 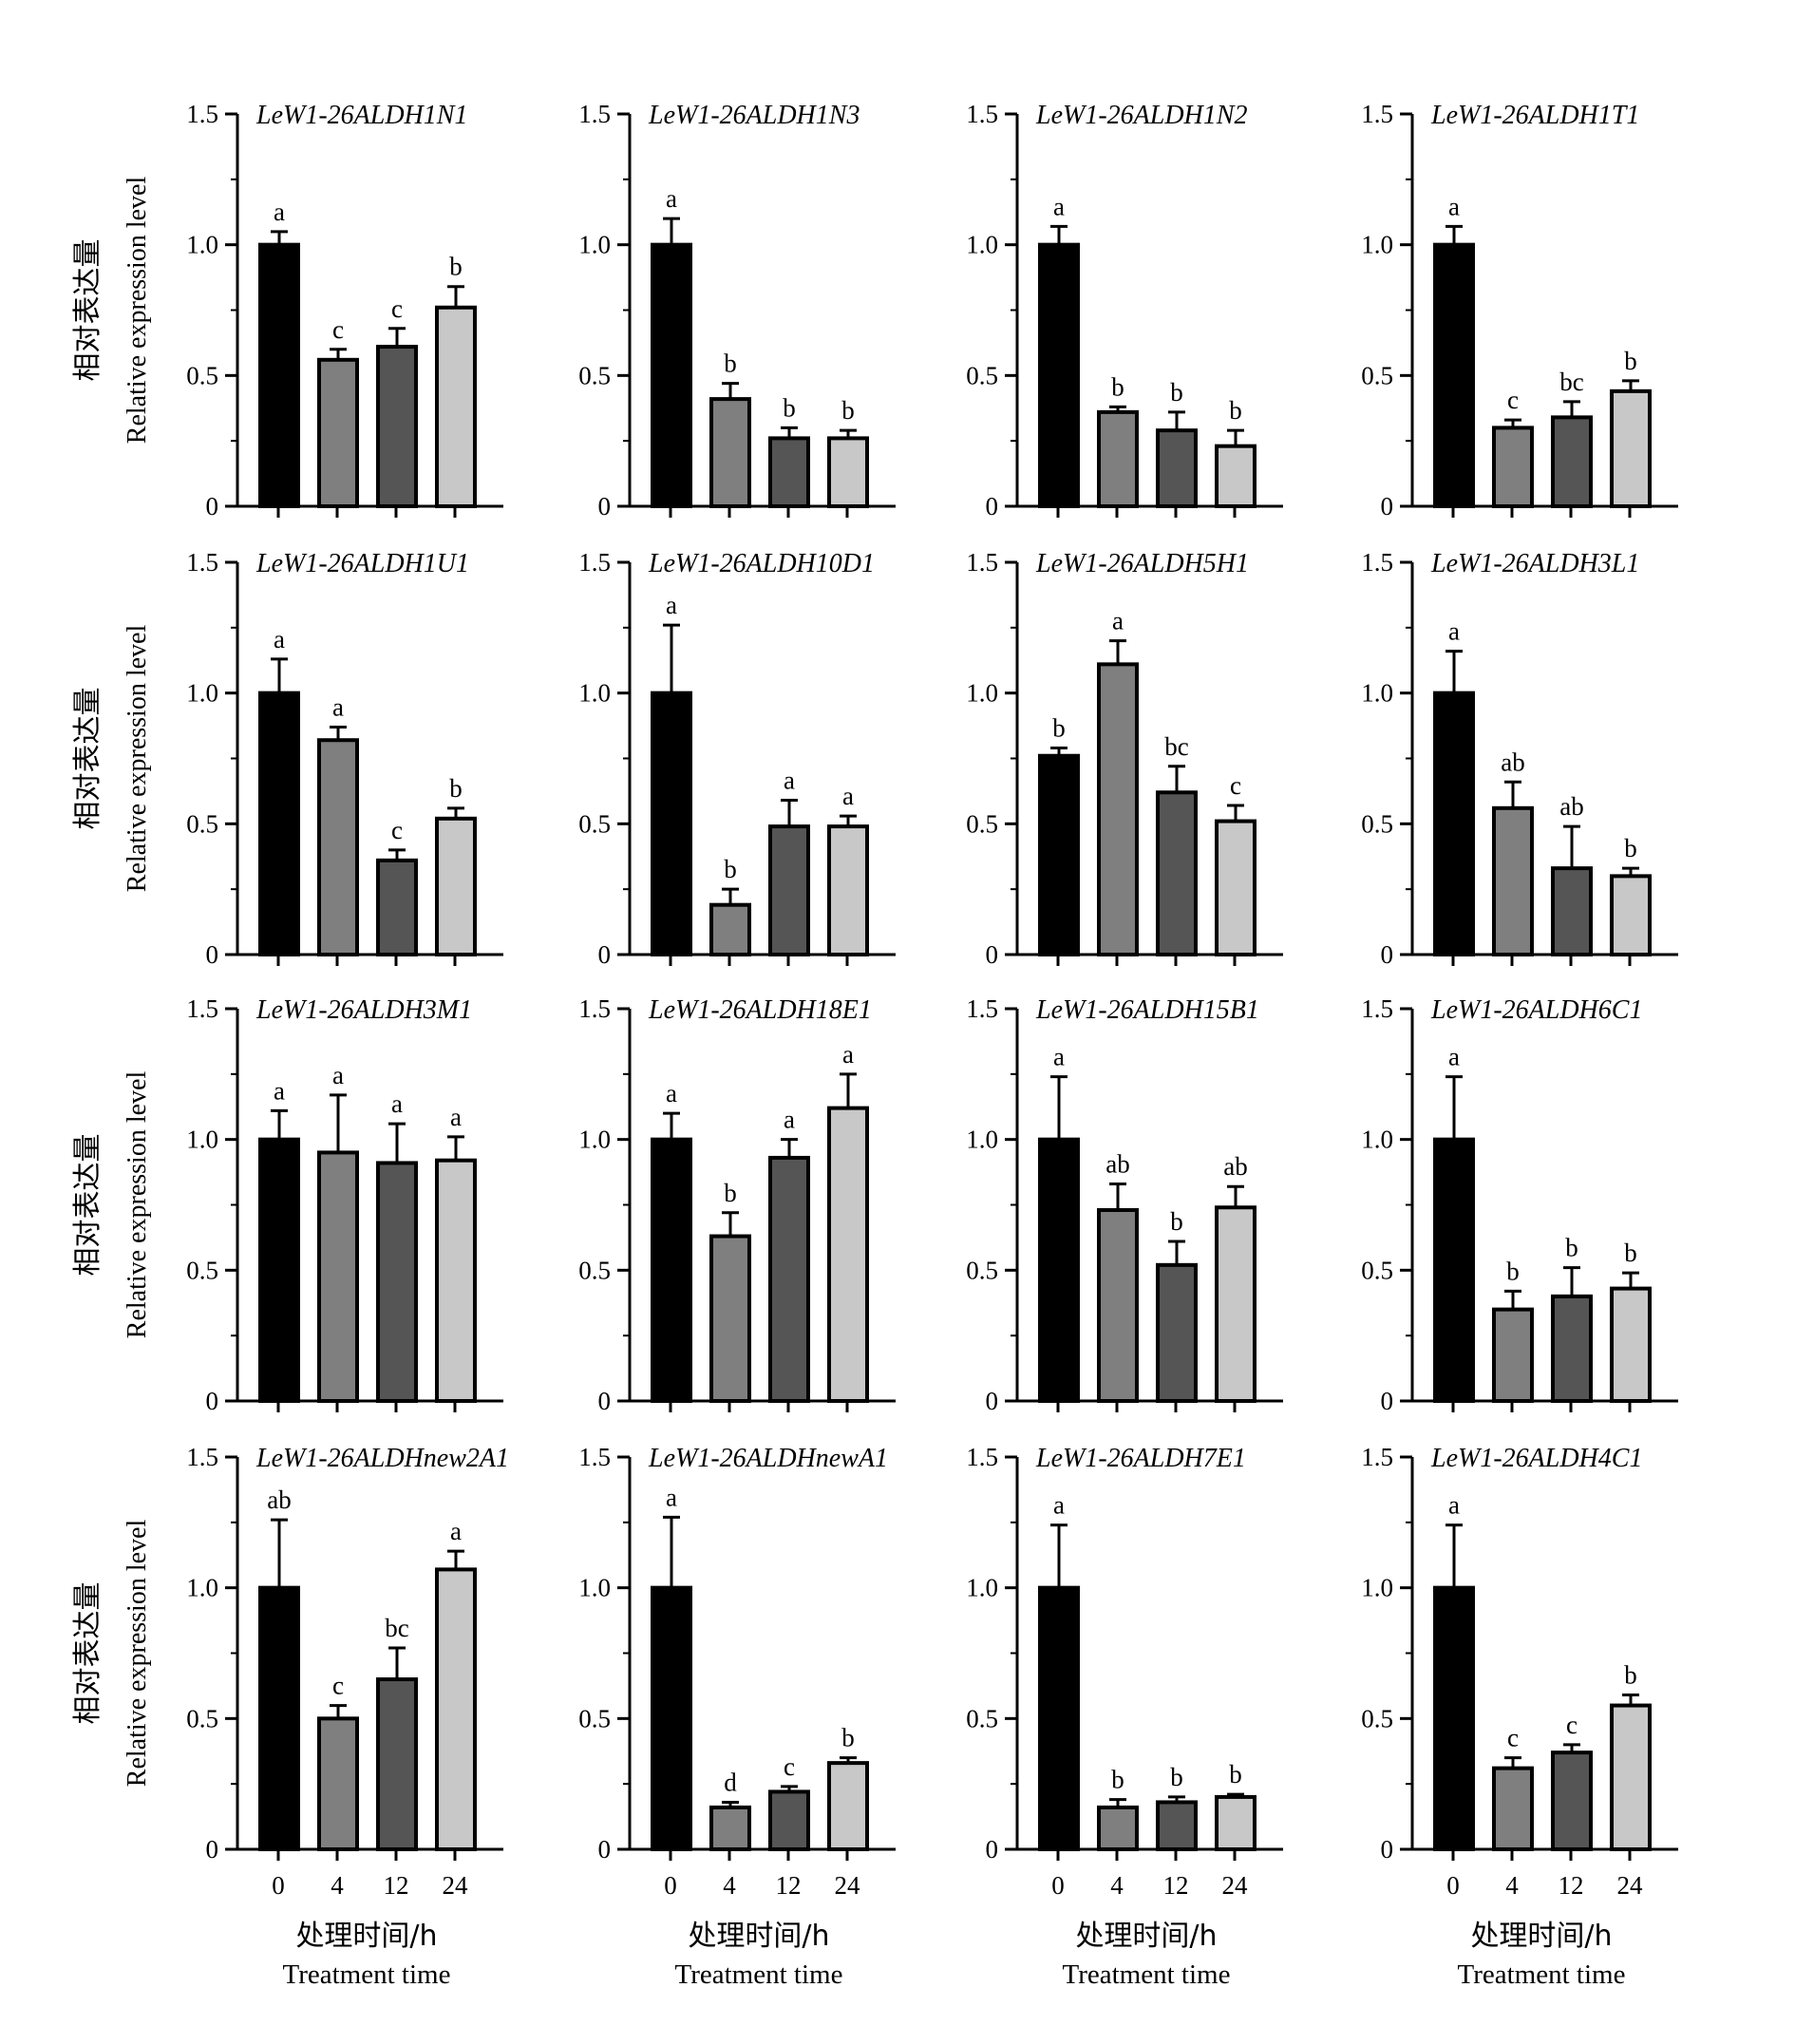 I want to click on y-axis-label-en: Relative expression level, so click(x=138, y=759).